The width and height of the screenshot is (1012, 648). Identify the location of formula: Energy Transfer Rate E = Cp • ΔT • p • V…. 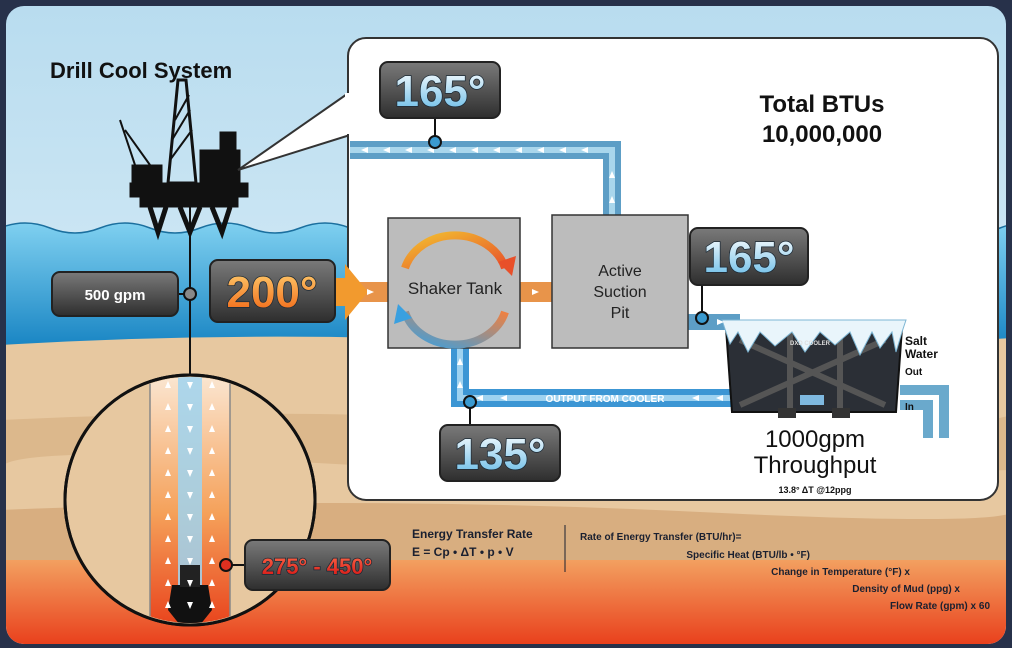
(701, 568).